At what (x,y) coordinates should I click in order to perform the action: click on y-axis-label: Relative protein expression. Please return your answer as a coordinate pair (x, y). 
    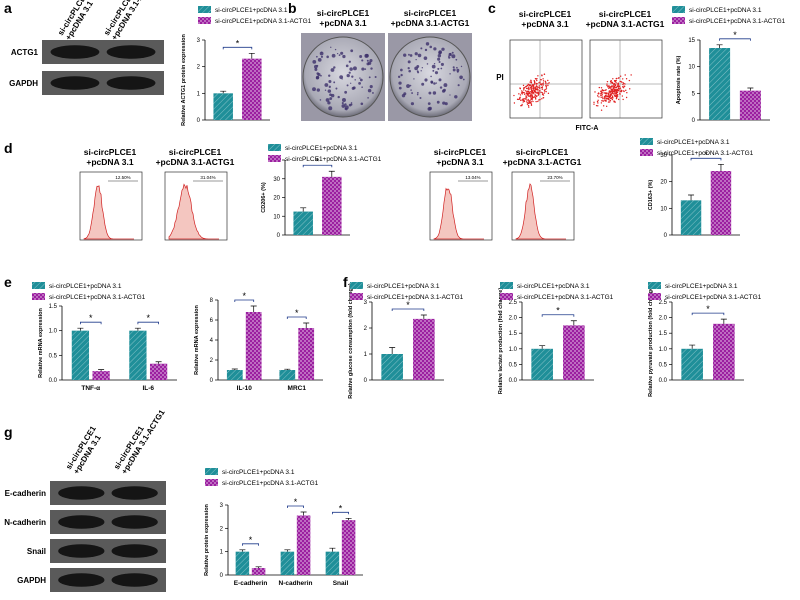
    Looking at the image, I should click on (207, 539).